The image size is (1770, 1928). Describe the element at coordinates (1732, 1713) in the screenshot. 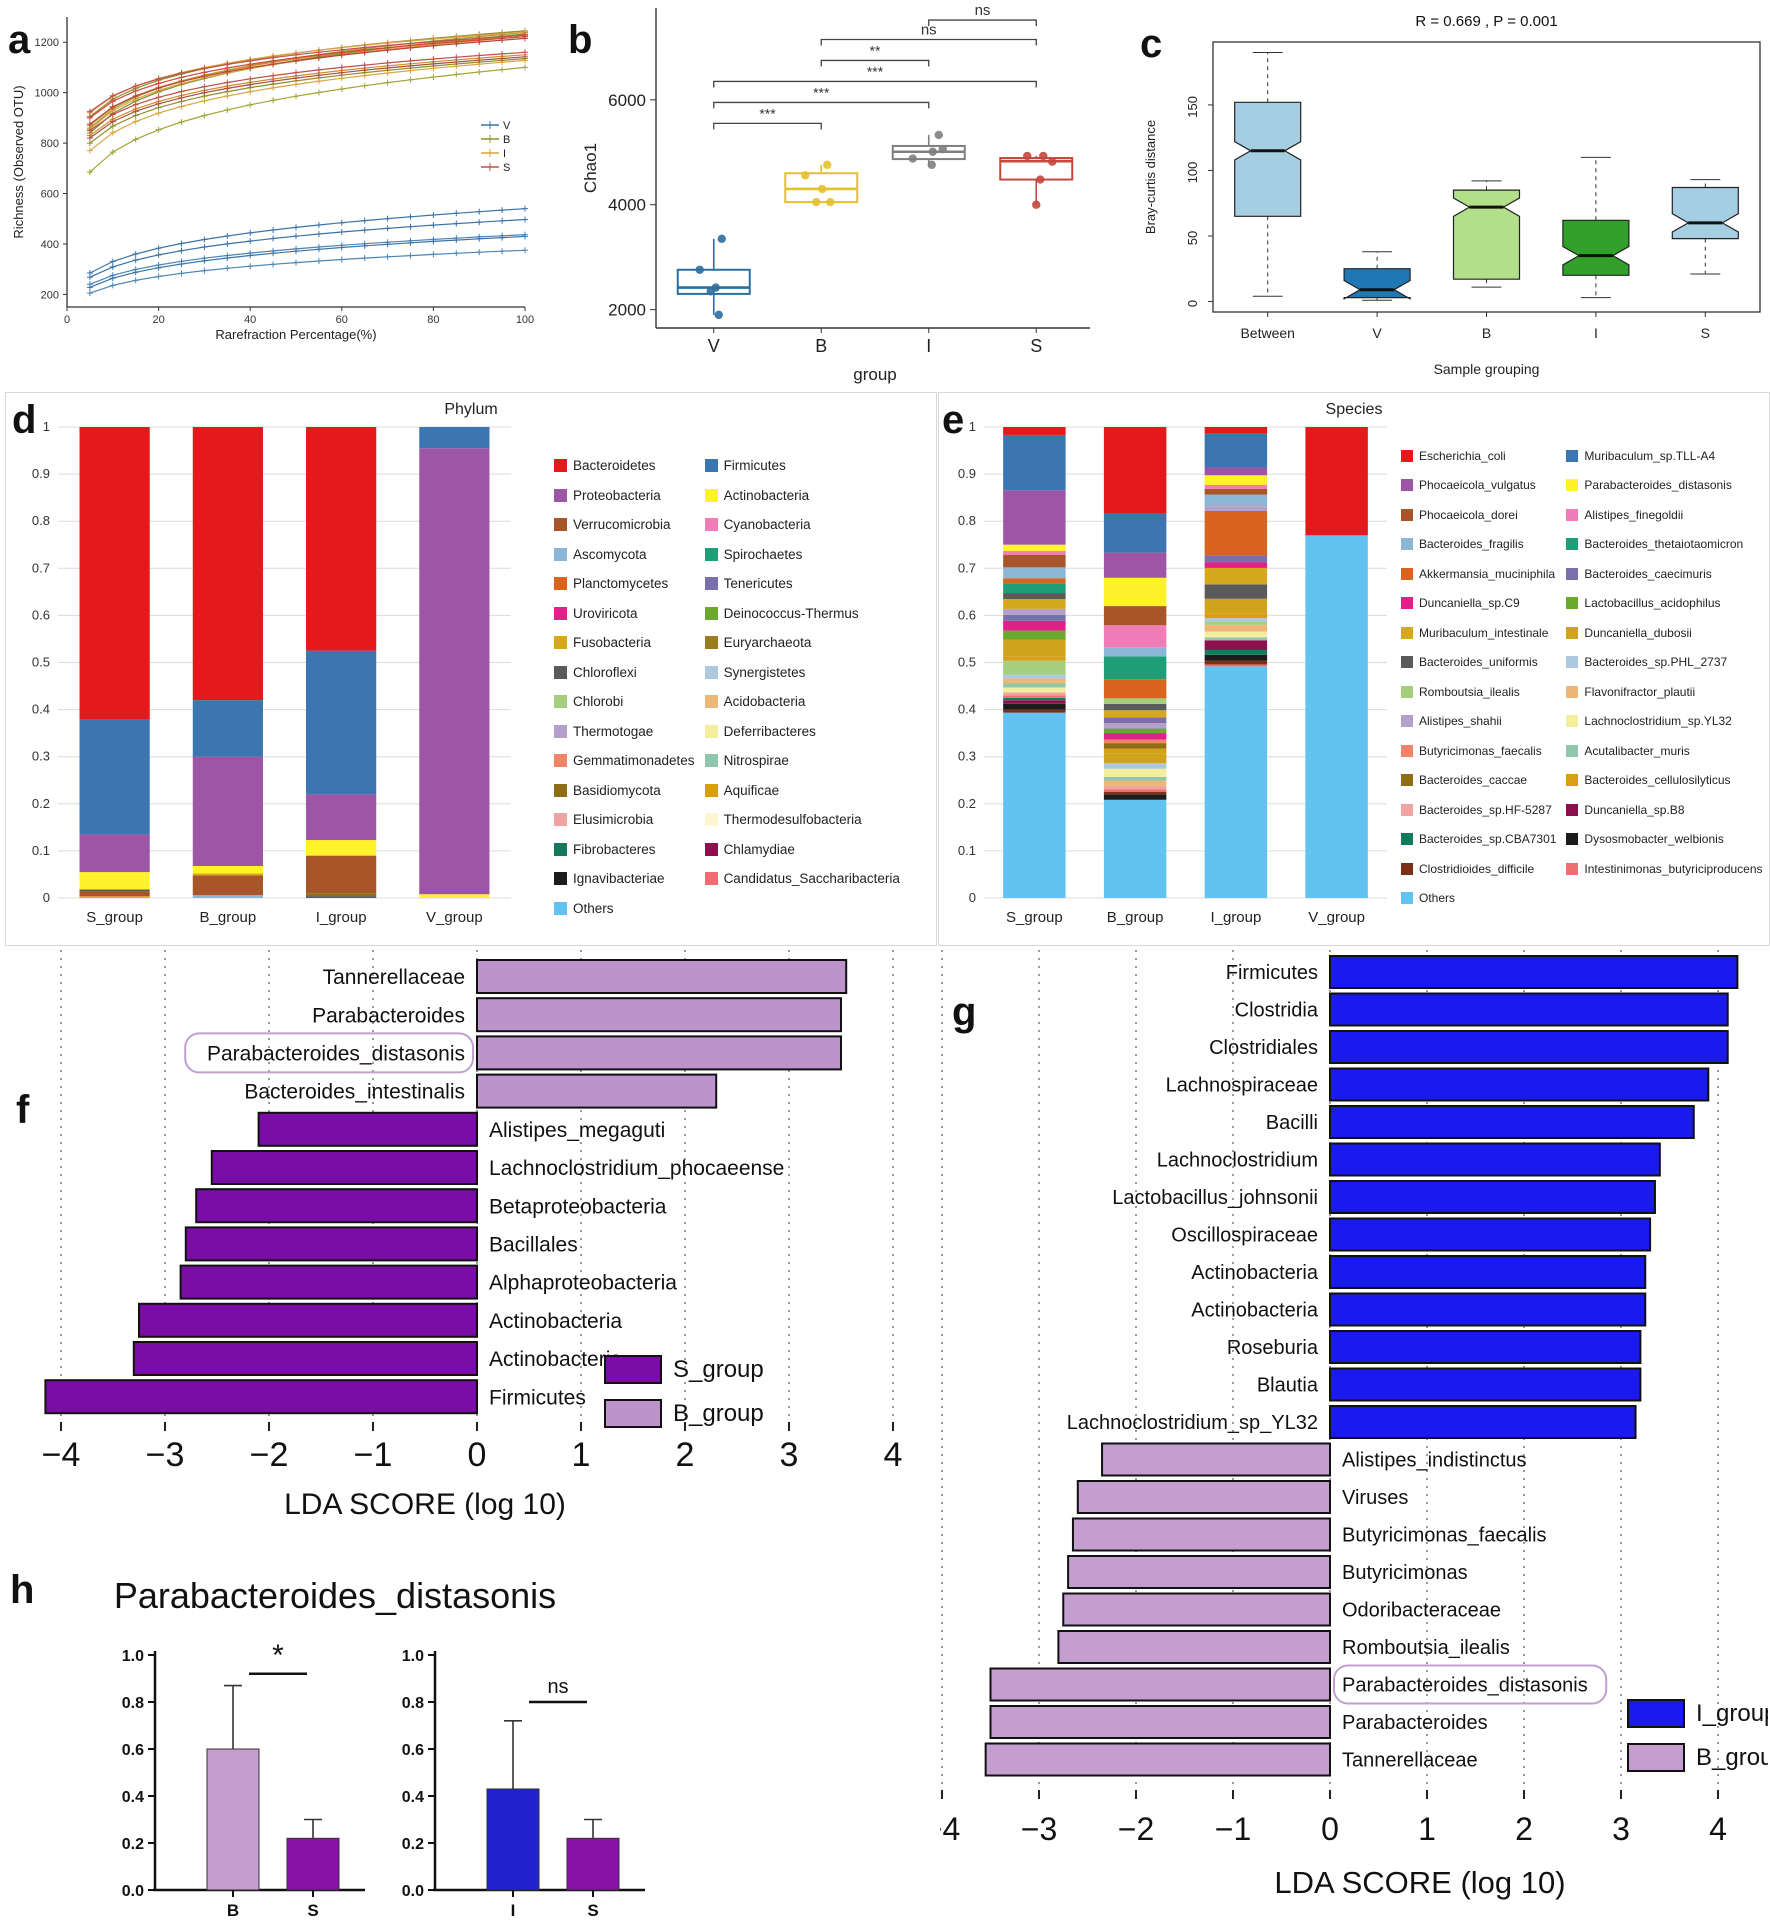

I see `lda-legend-label: I_group` at that location.